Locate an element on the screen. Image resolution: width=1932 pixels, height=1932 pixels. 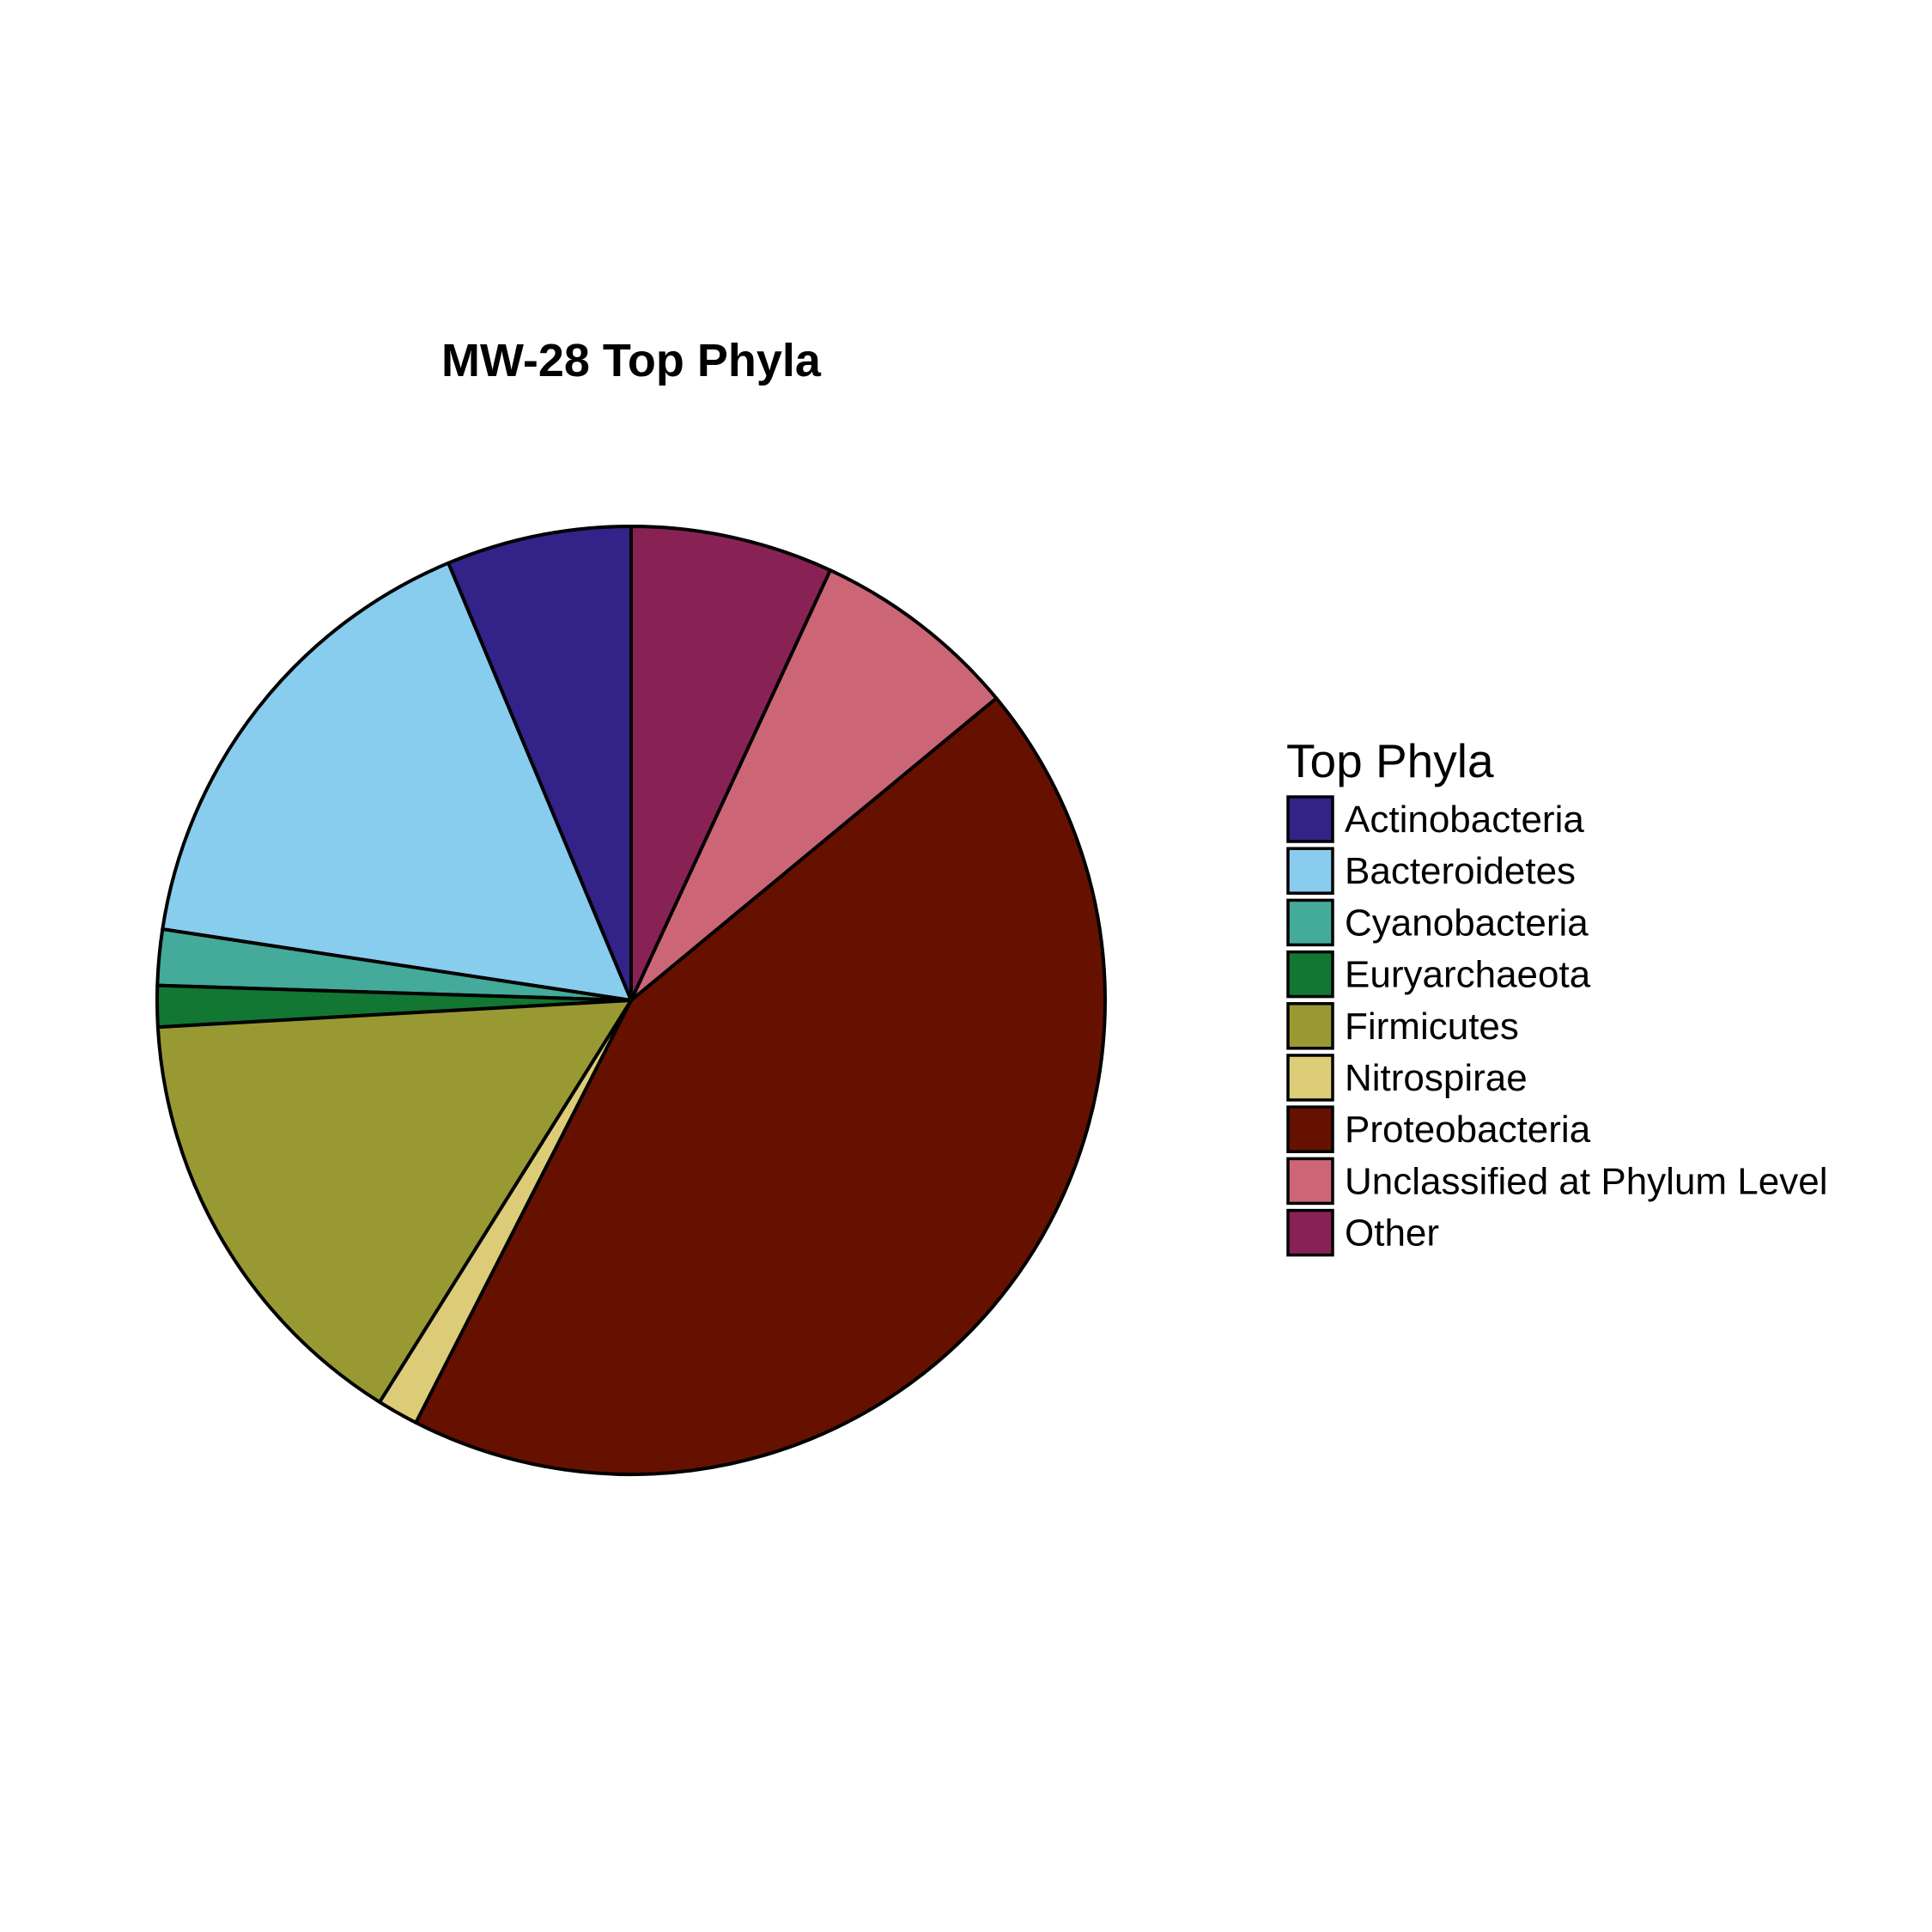
legend-label: Other is located at coordinates (1392, 1233).